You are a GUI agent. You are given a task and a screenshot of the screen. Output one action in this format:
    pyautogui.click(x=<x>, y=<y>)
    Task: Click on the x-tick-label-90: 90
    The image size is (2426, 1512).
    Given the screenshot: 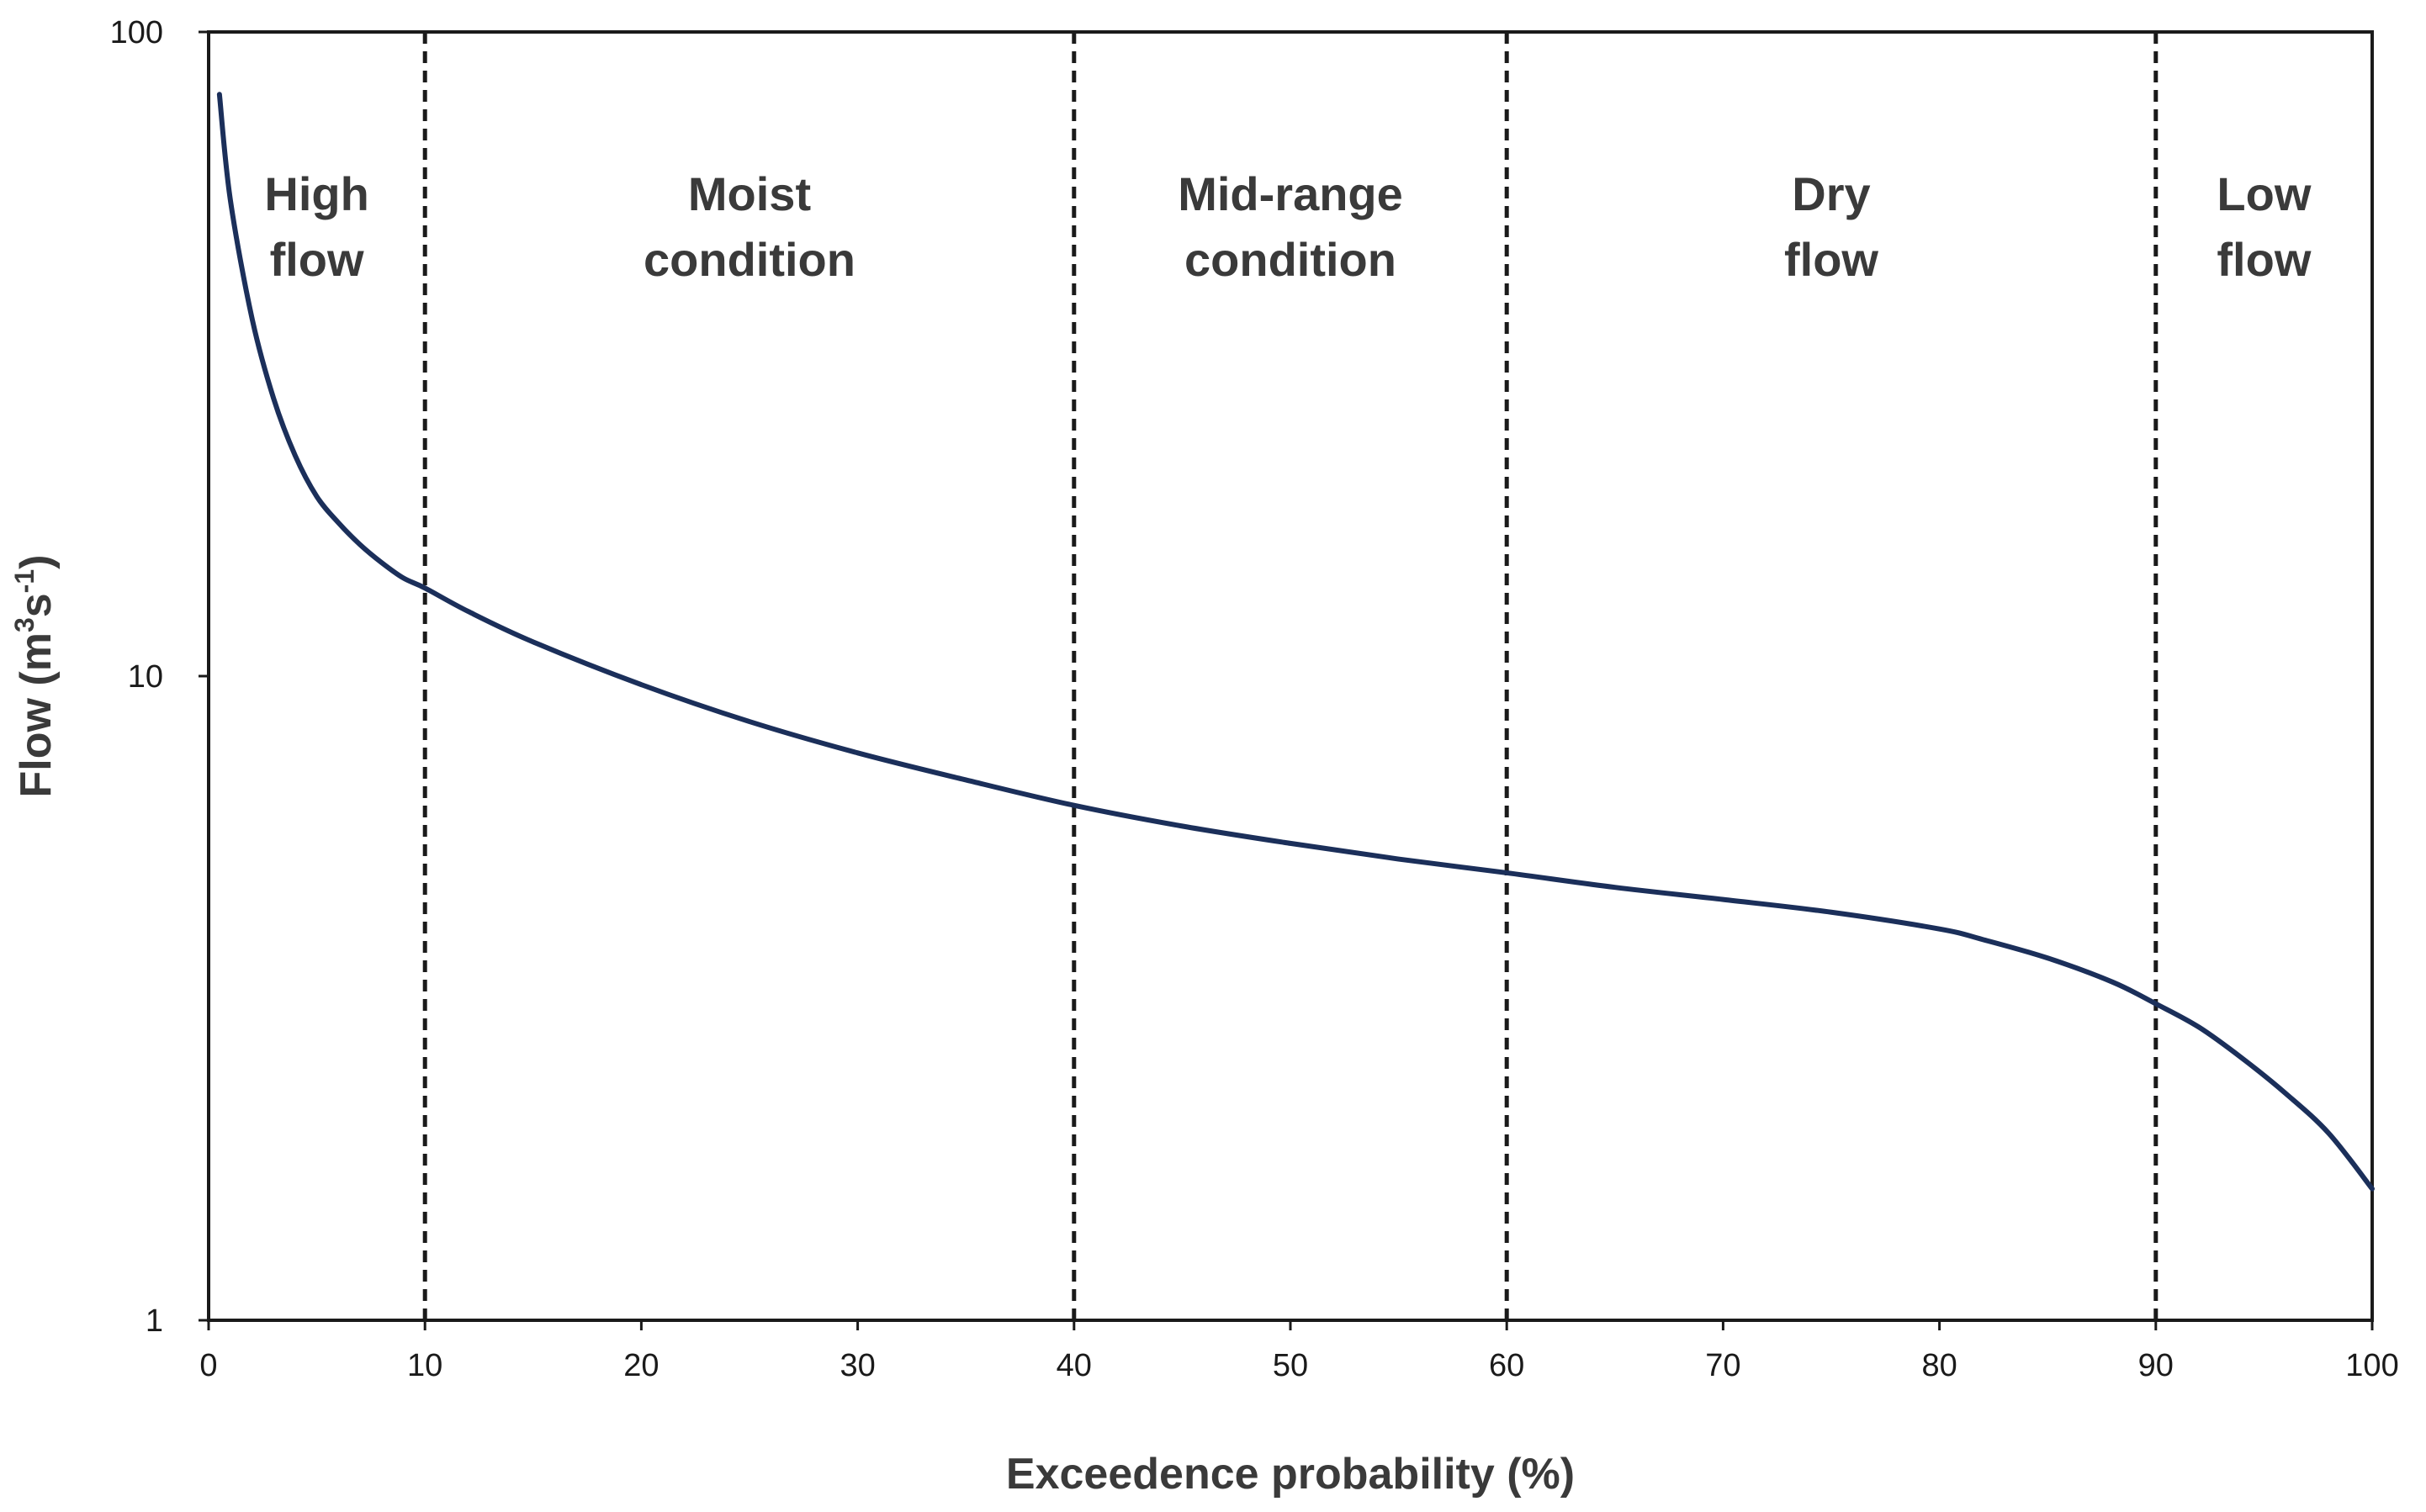 What is the action you would take?
    pyautogui.click(x=2156, y=1365)
    